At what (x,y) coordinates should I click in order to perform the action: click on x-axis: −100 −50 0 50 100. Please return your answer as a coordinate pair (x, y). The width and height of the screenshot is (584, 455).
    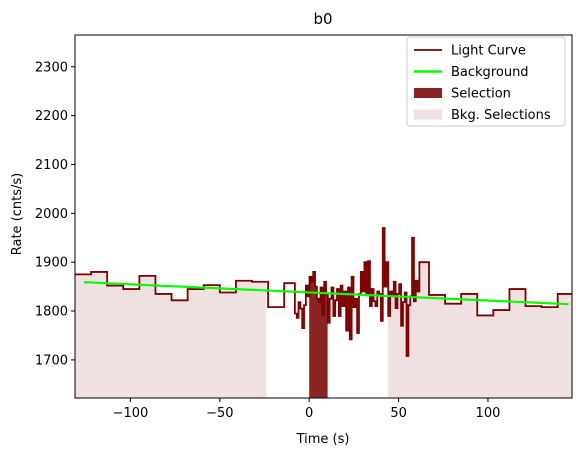
    Looking at the image, I should click on (307, 409).